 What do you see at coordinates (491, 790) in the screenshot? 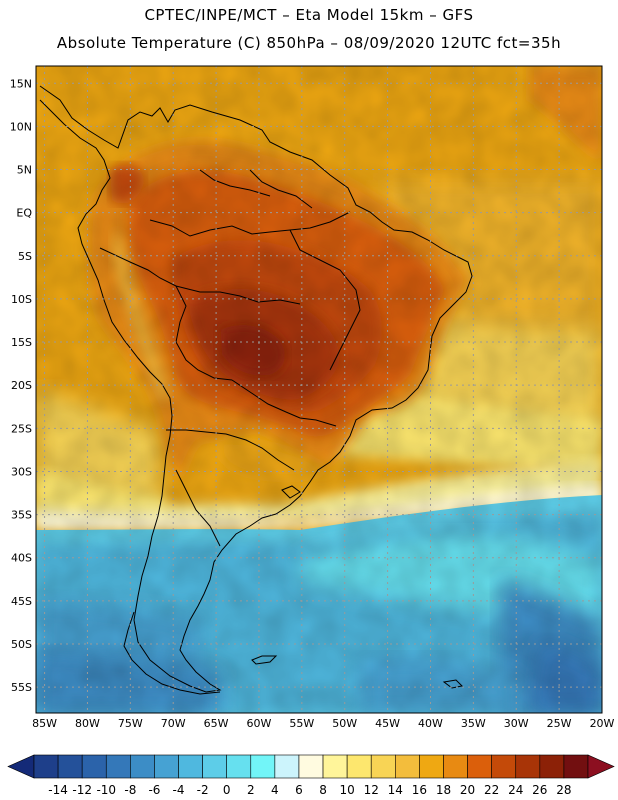
I see `colorbar-label: 22` at bounding box center [491, 790].